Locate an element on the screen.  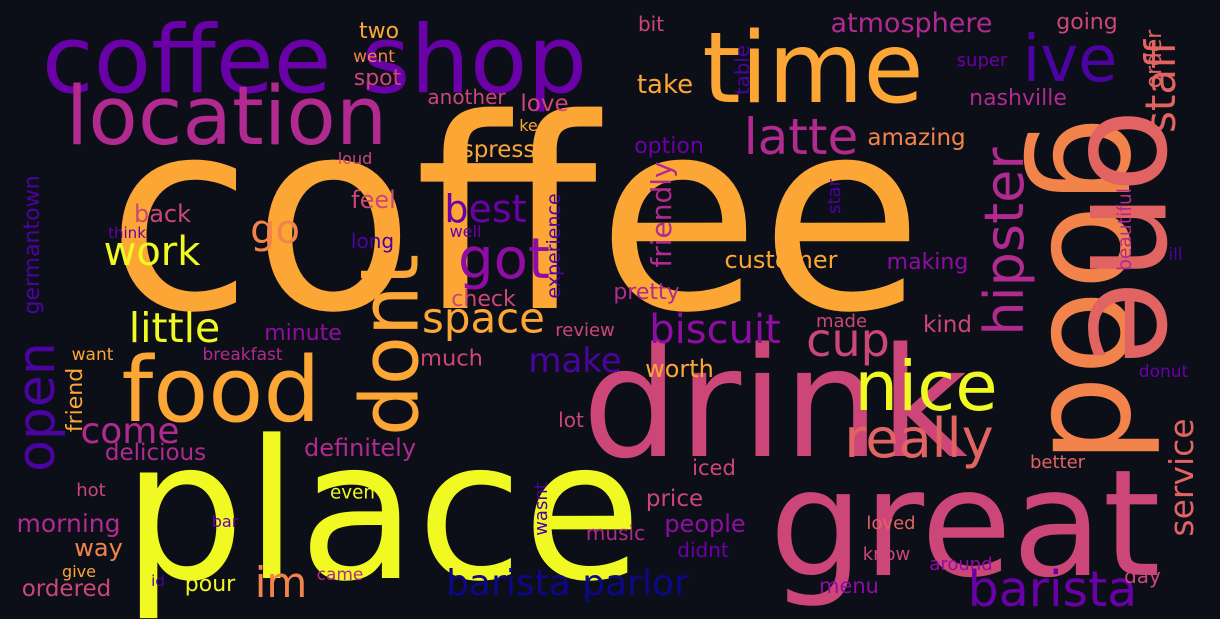
word-going: going is located at coordinates (1087, 22).